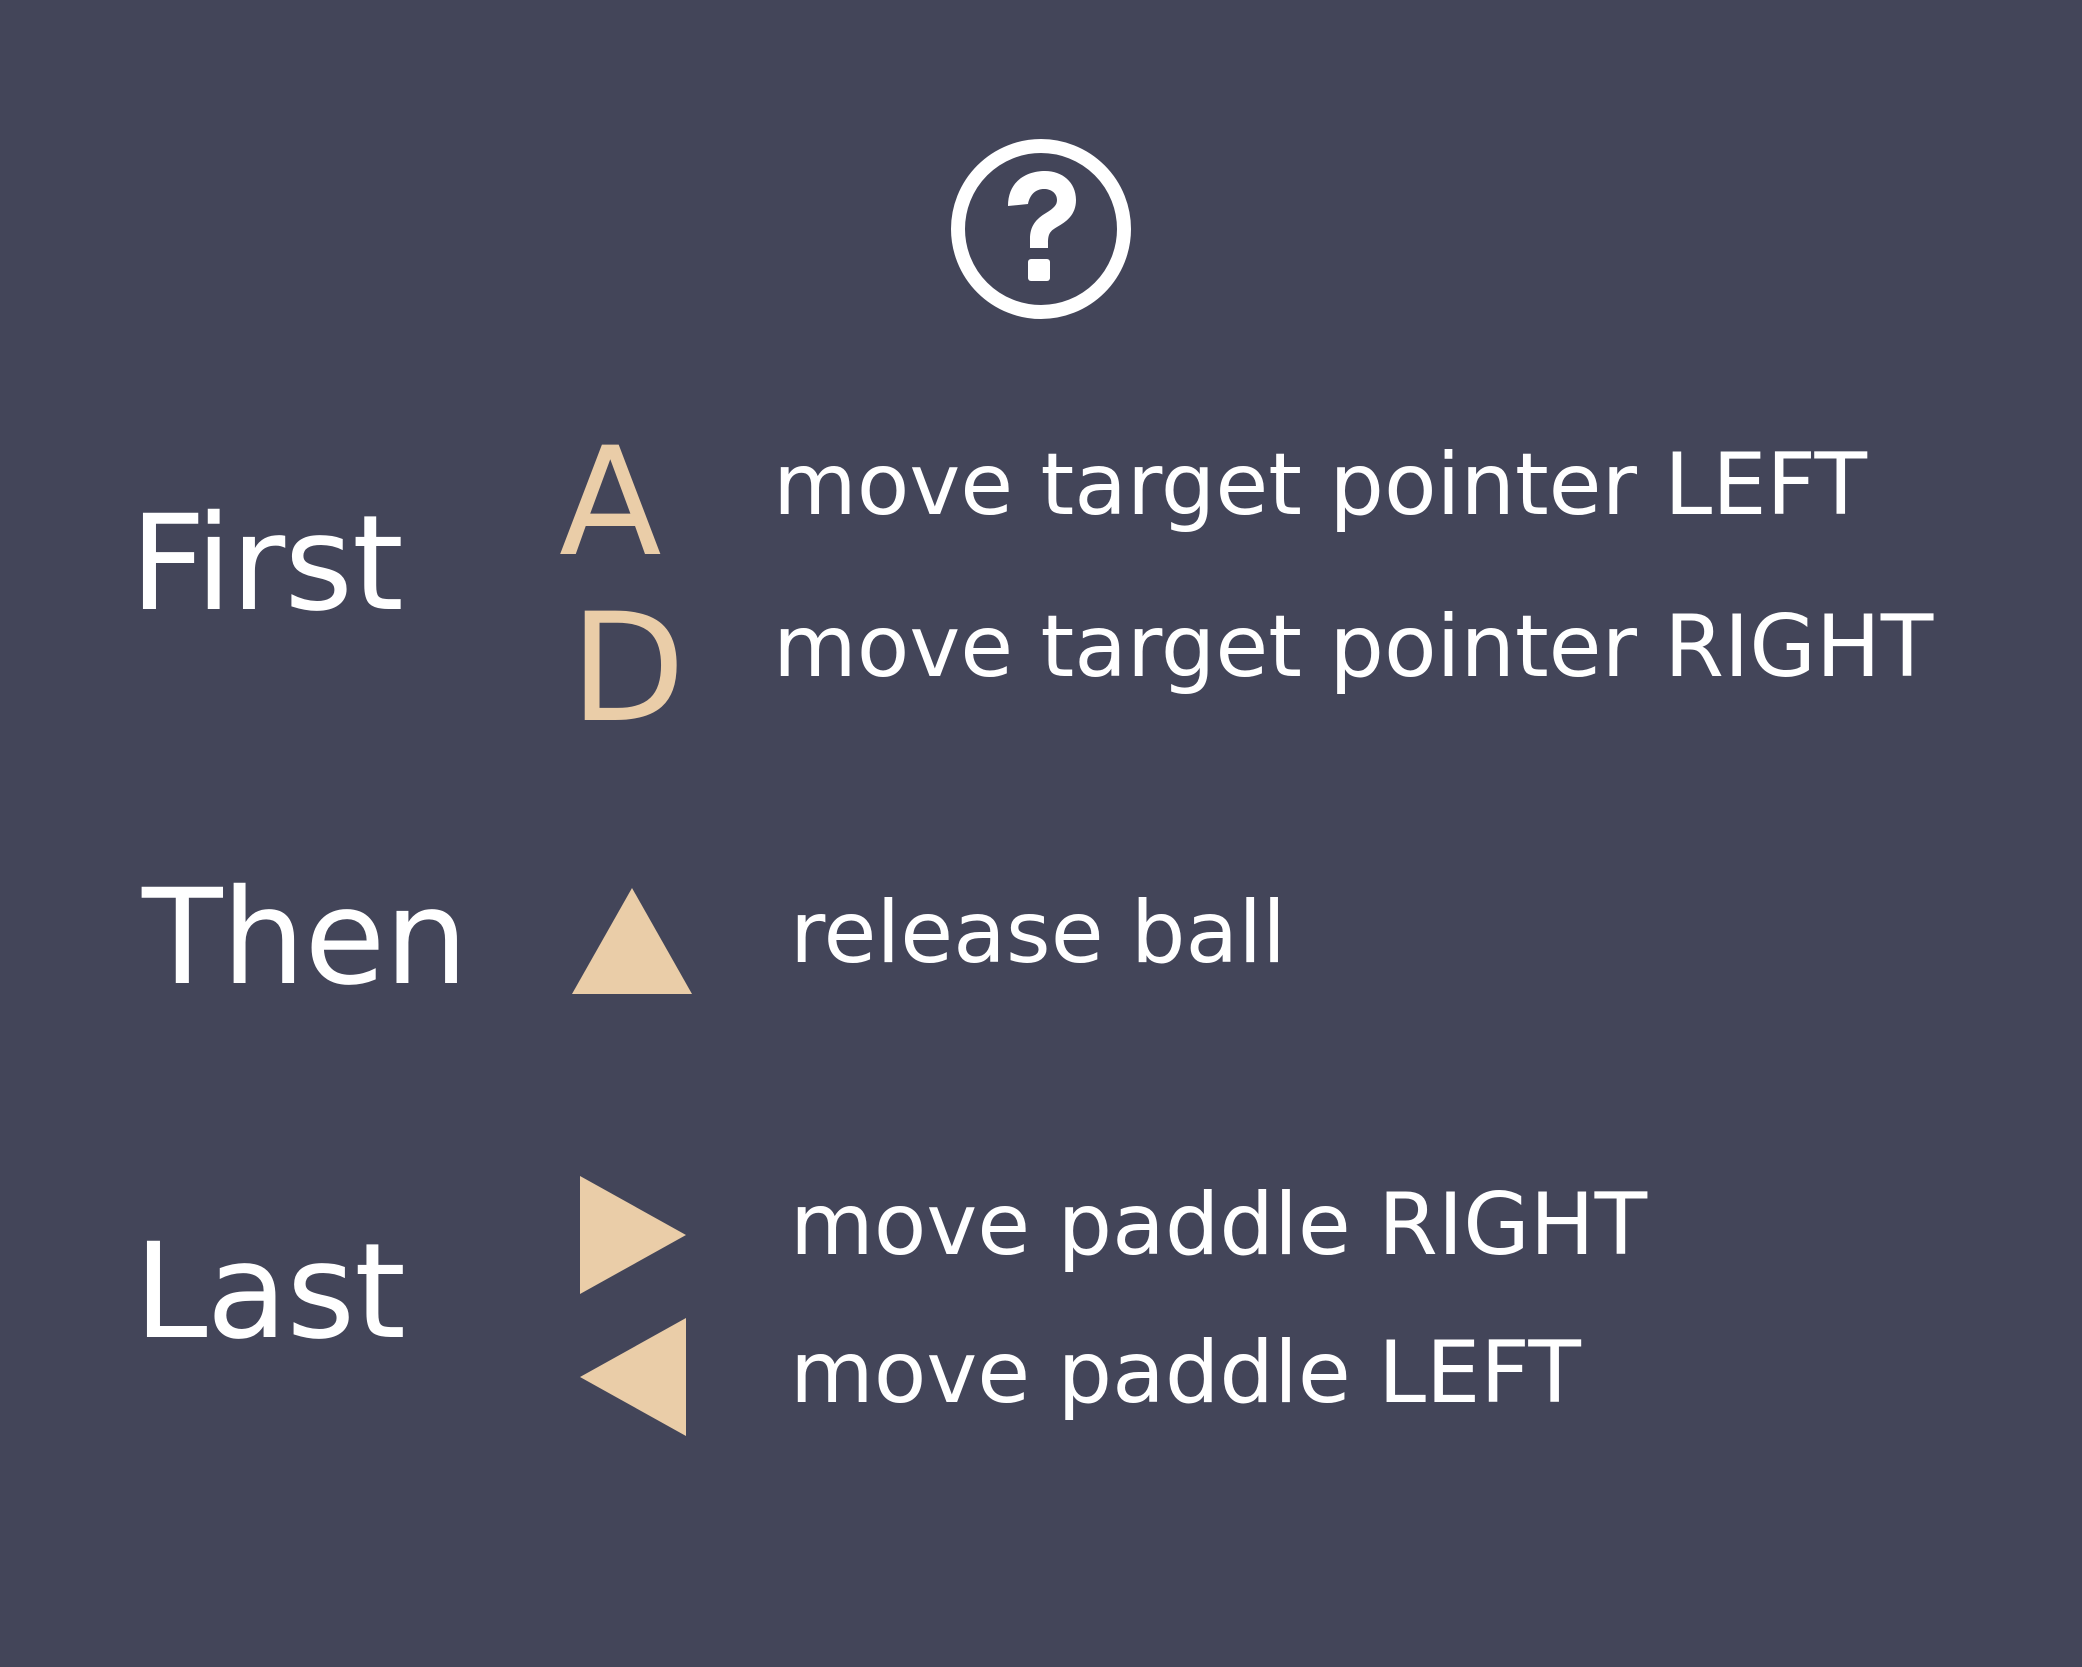 The width and height of the screenshot is (2082, 1667). What do you see at coordinates (610, 503) in the screenshot?
I see `key-a: A` at bounding box center [610, 503].